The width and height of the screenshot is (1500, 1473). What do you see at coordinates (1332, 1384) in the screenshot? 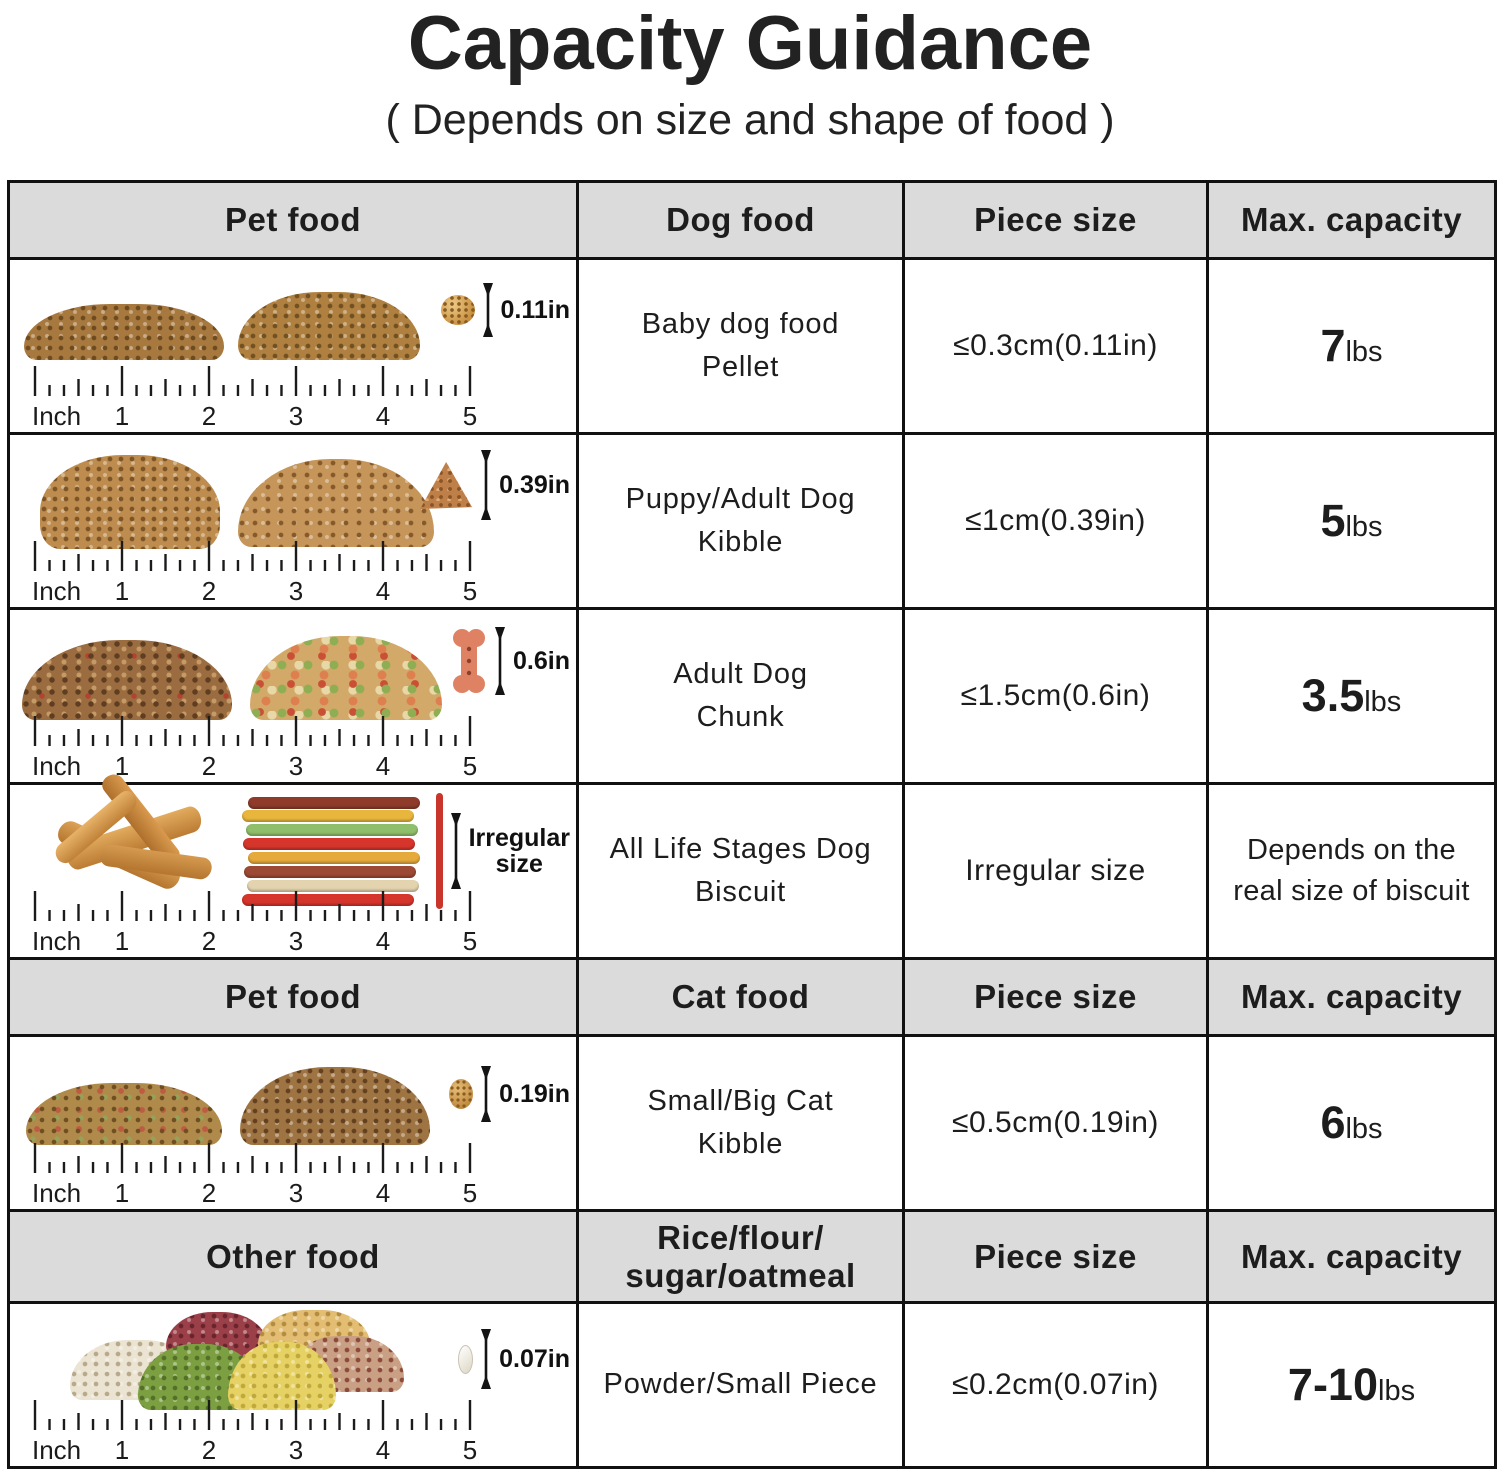
I see `capacity-value: 7-10` at bounding box center [1332, 1384].